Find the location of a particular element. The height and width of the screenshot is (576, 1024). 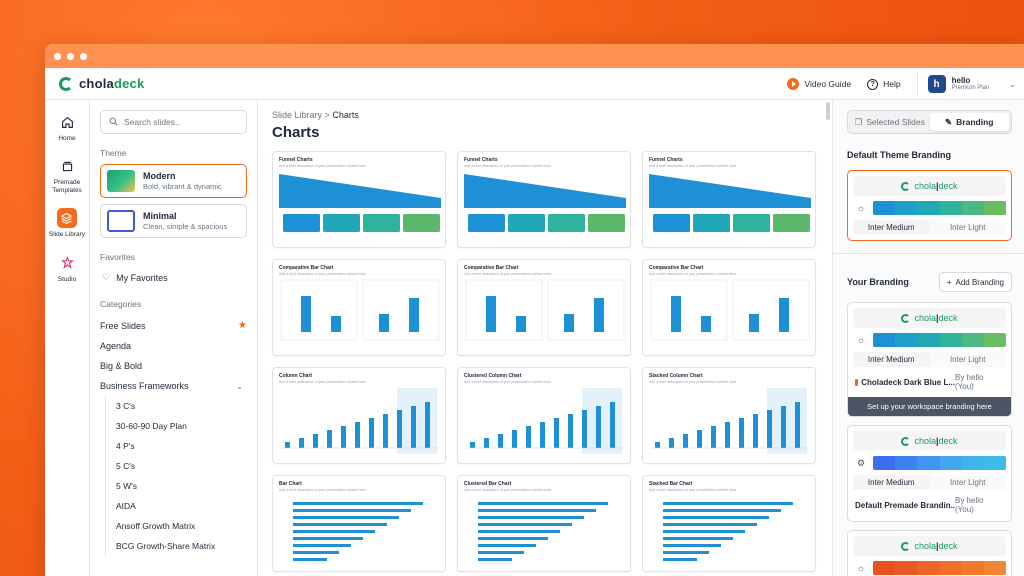

tab-selected-slides: ❐ Selected Slides is located at coordinates (890, 122).